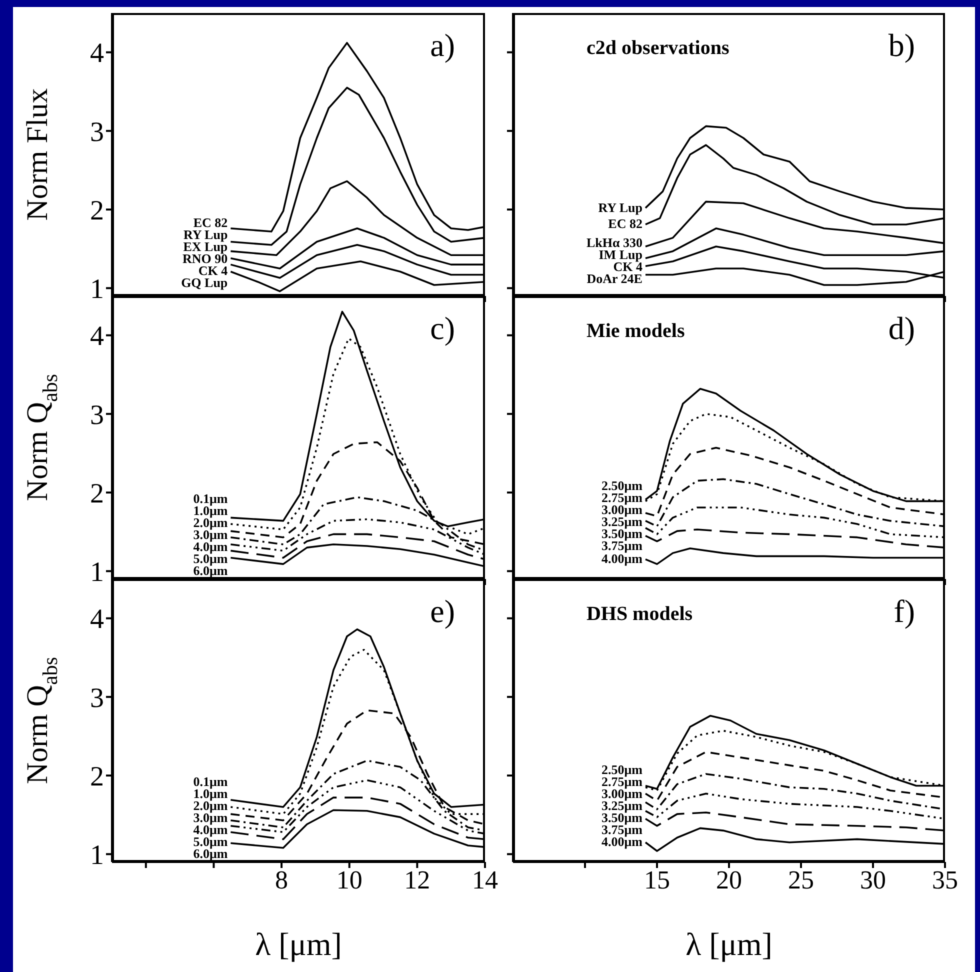  I want to click on x-tick-label: 14, so click(485, 879).